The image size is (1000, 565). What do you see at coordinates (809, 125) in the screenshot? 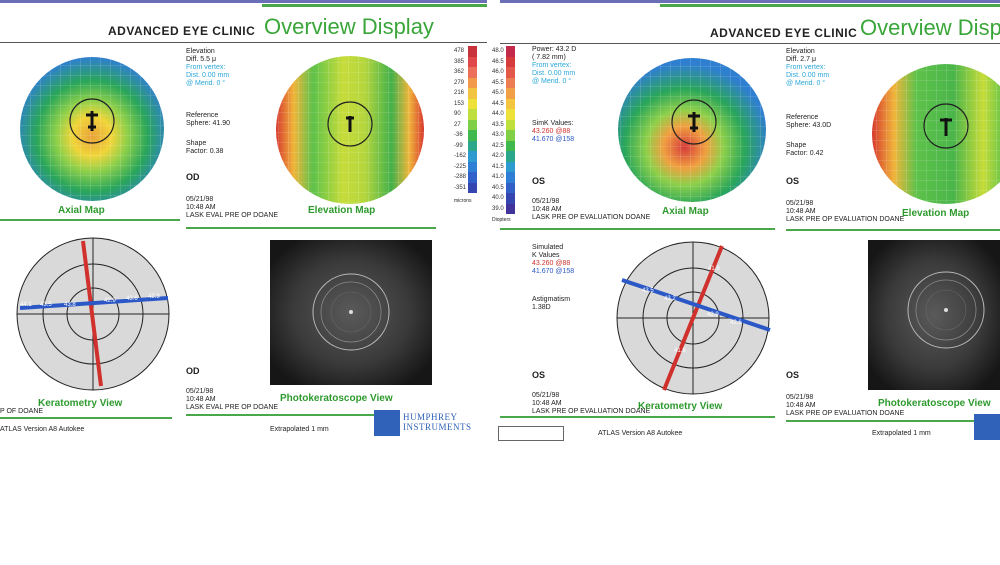
I see `right-reference-sphere: Sphere: 43.0D` at bounding box center [809, 125].